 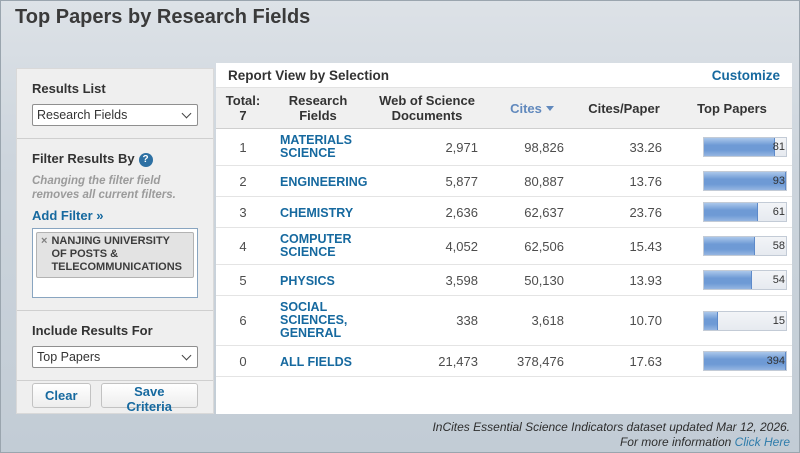 I want to click on cites-per-paper-cell: 17.63, so click(x=624, y=361).